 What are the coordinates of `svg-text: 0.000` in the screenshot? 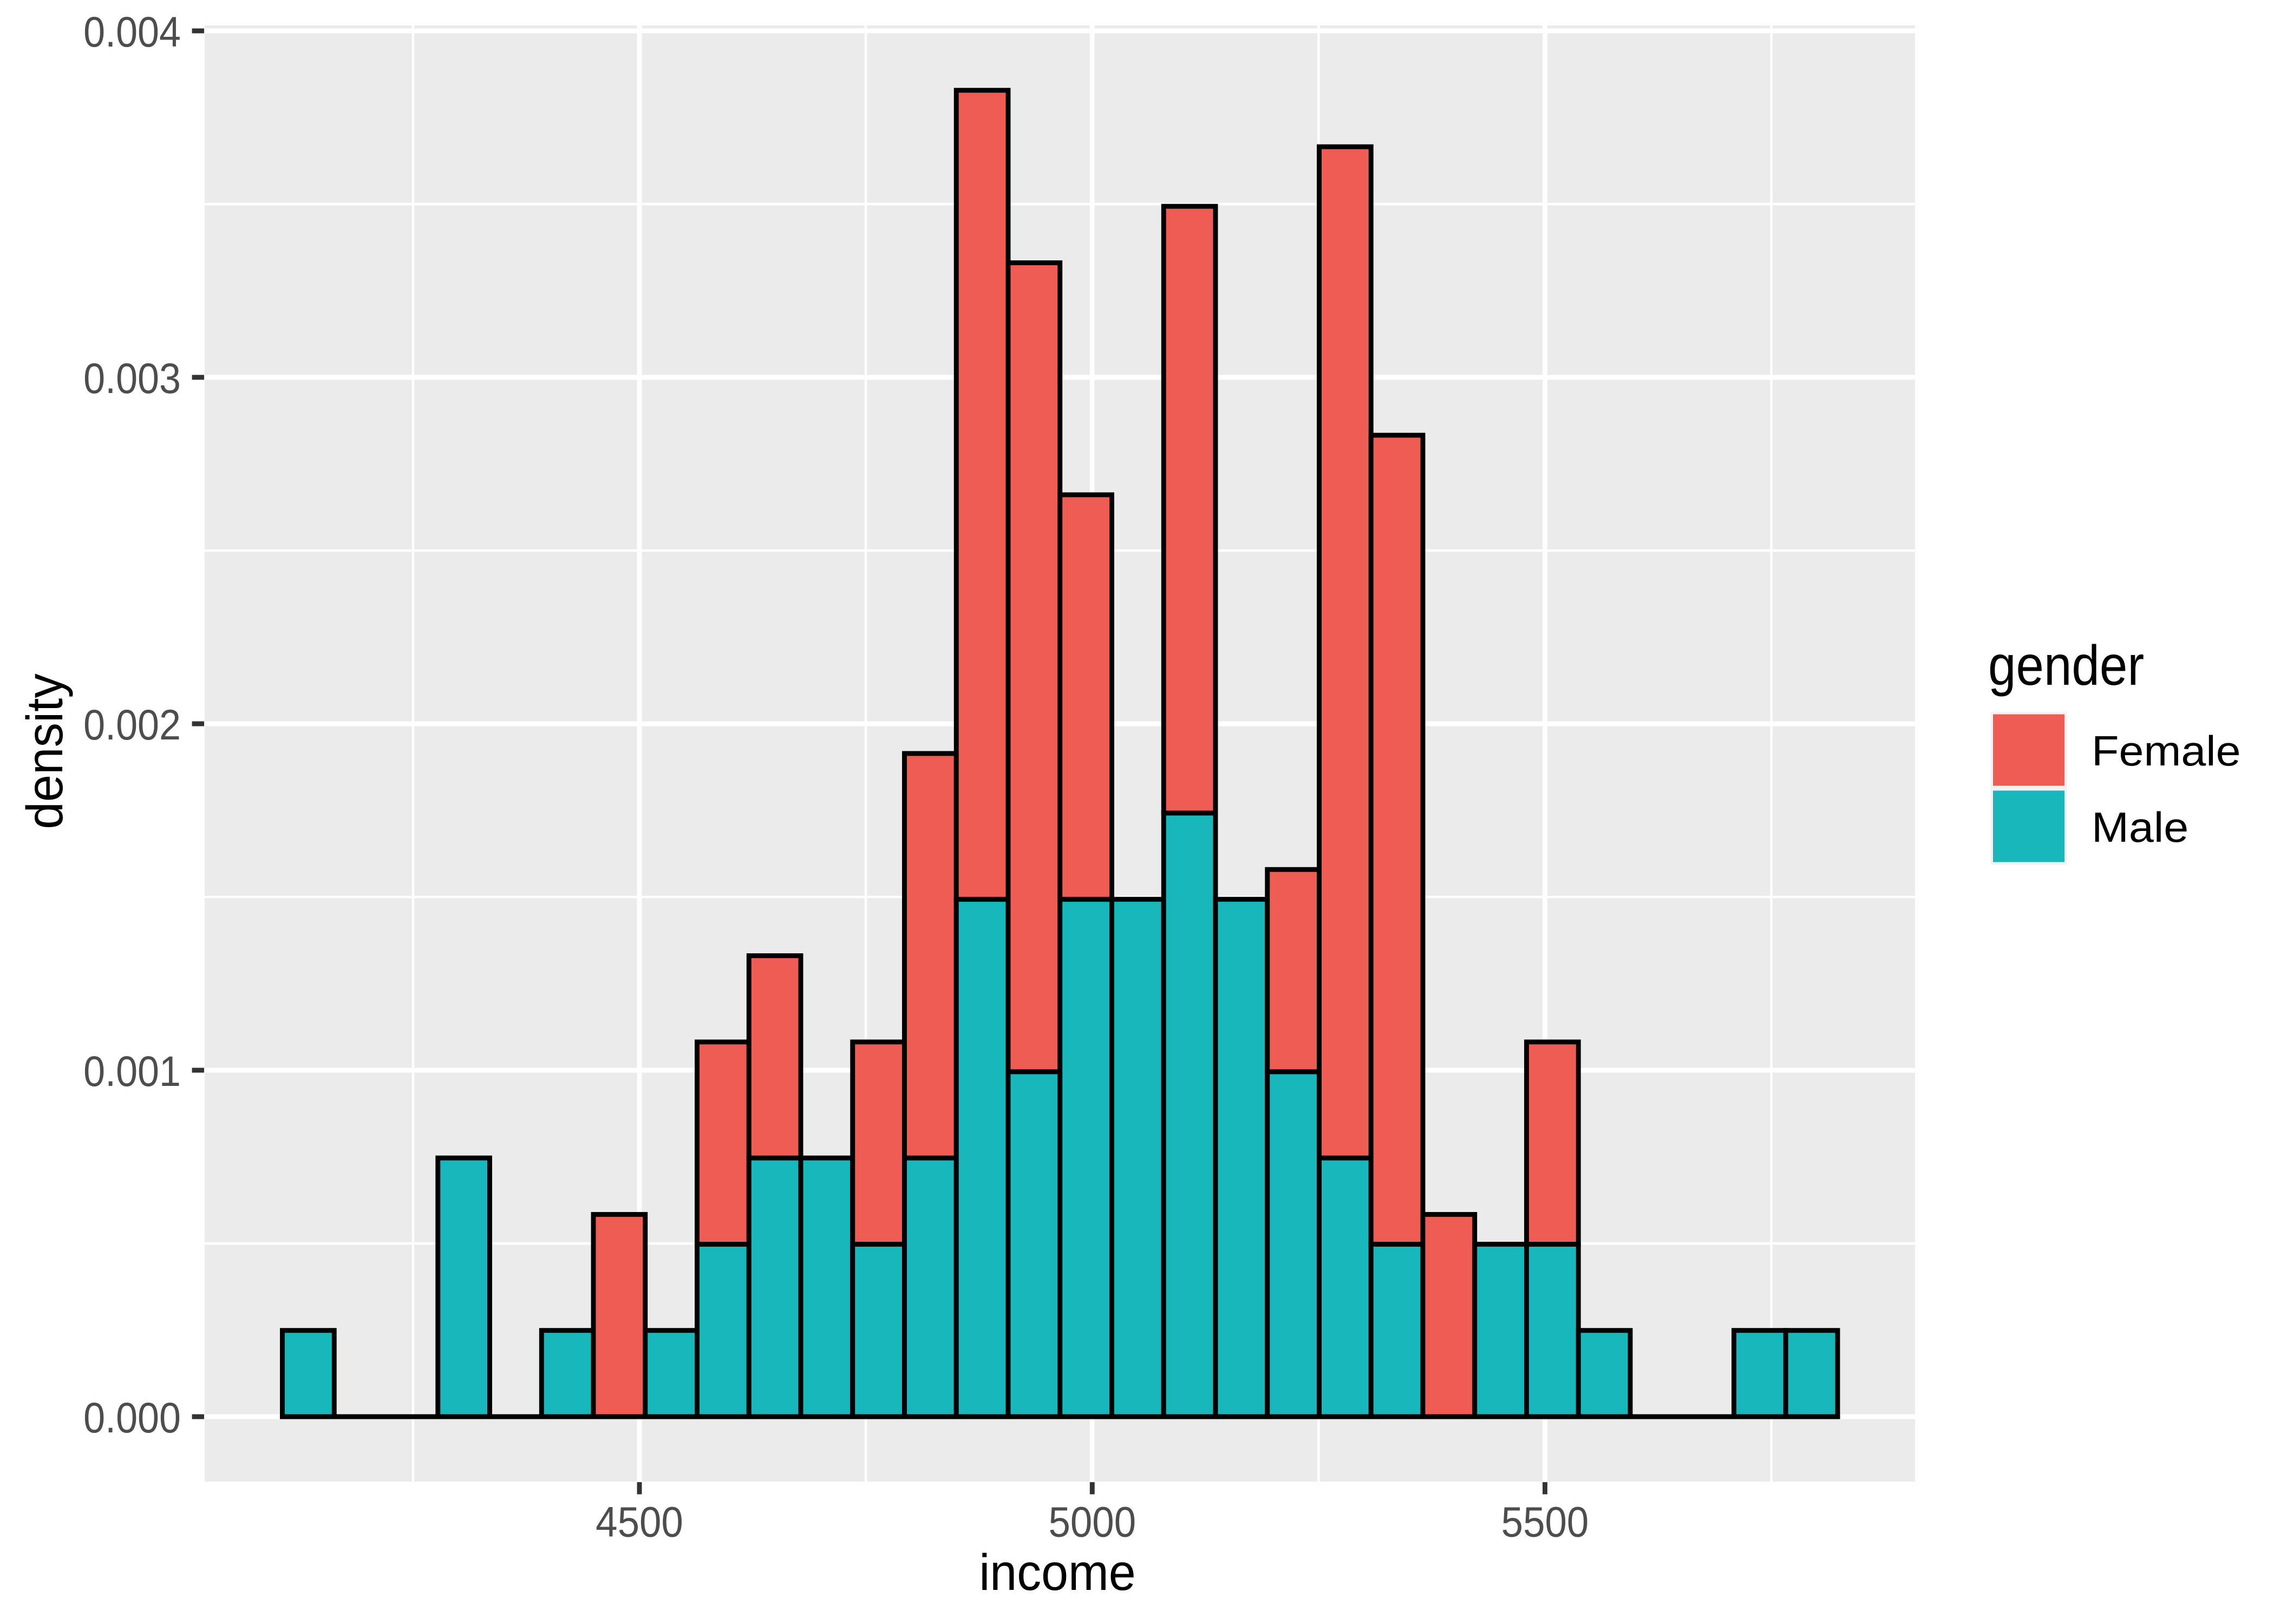 It's located at (132, 1418).